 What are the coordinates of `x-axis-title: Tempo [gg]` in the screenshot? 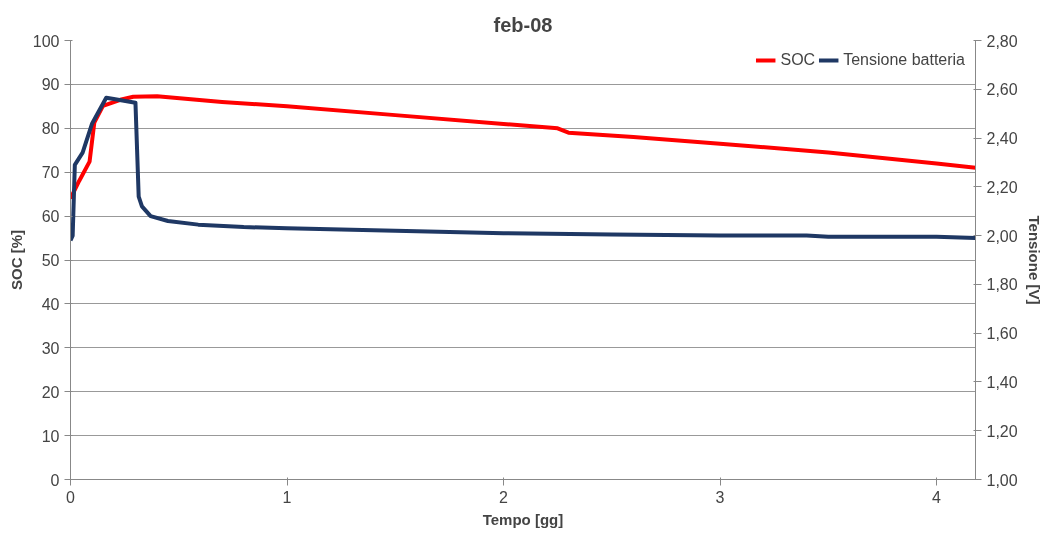 It's located at (523, 519).